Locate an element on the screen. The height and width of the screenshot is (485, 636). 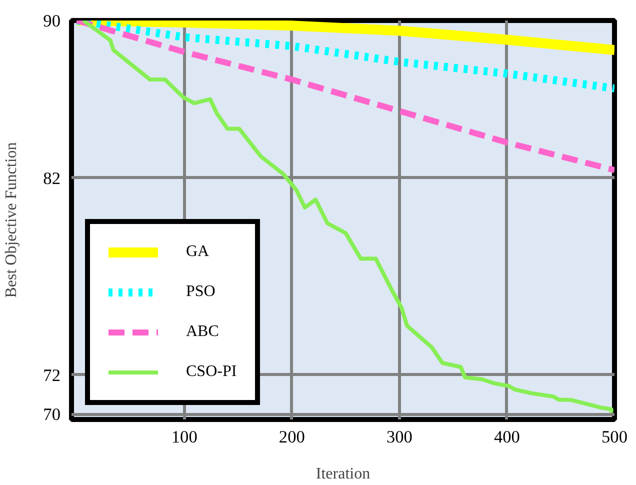
legend-label: CSO-PI is located at coordinates (211, 372).